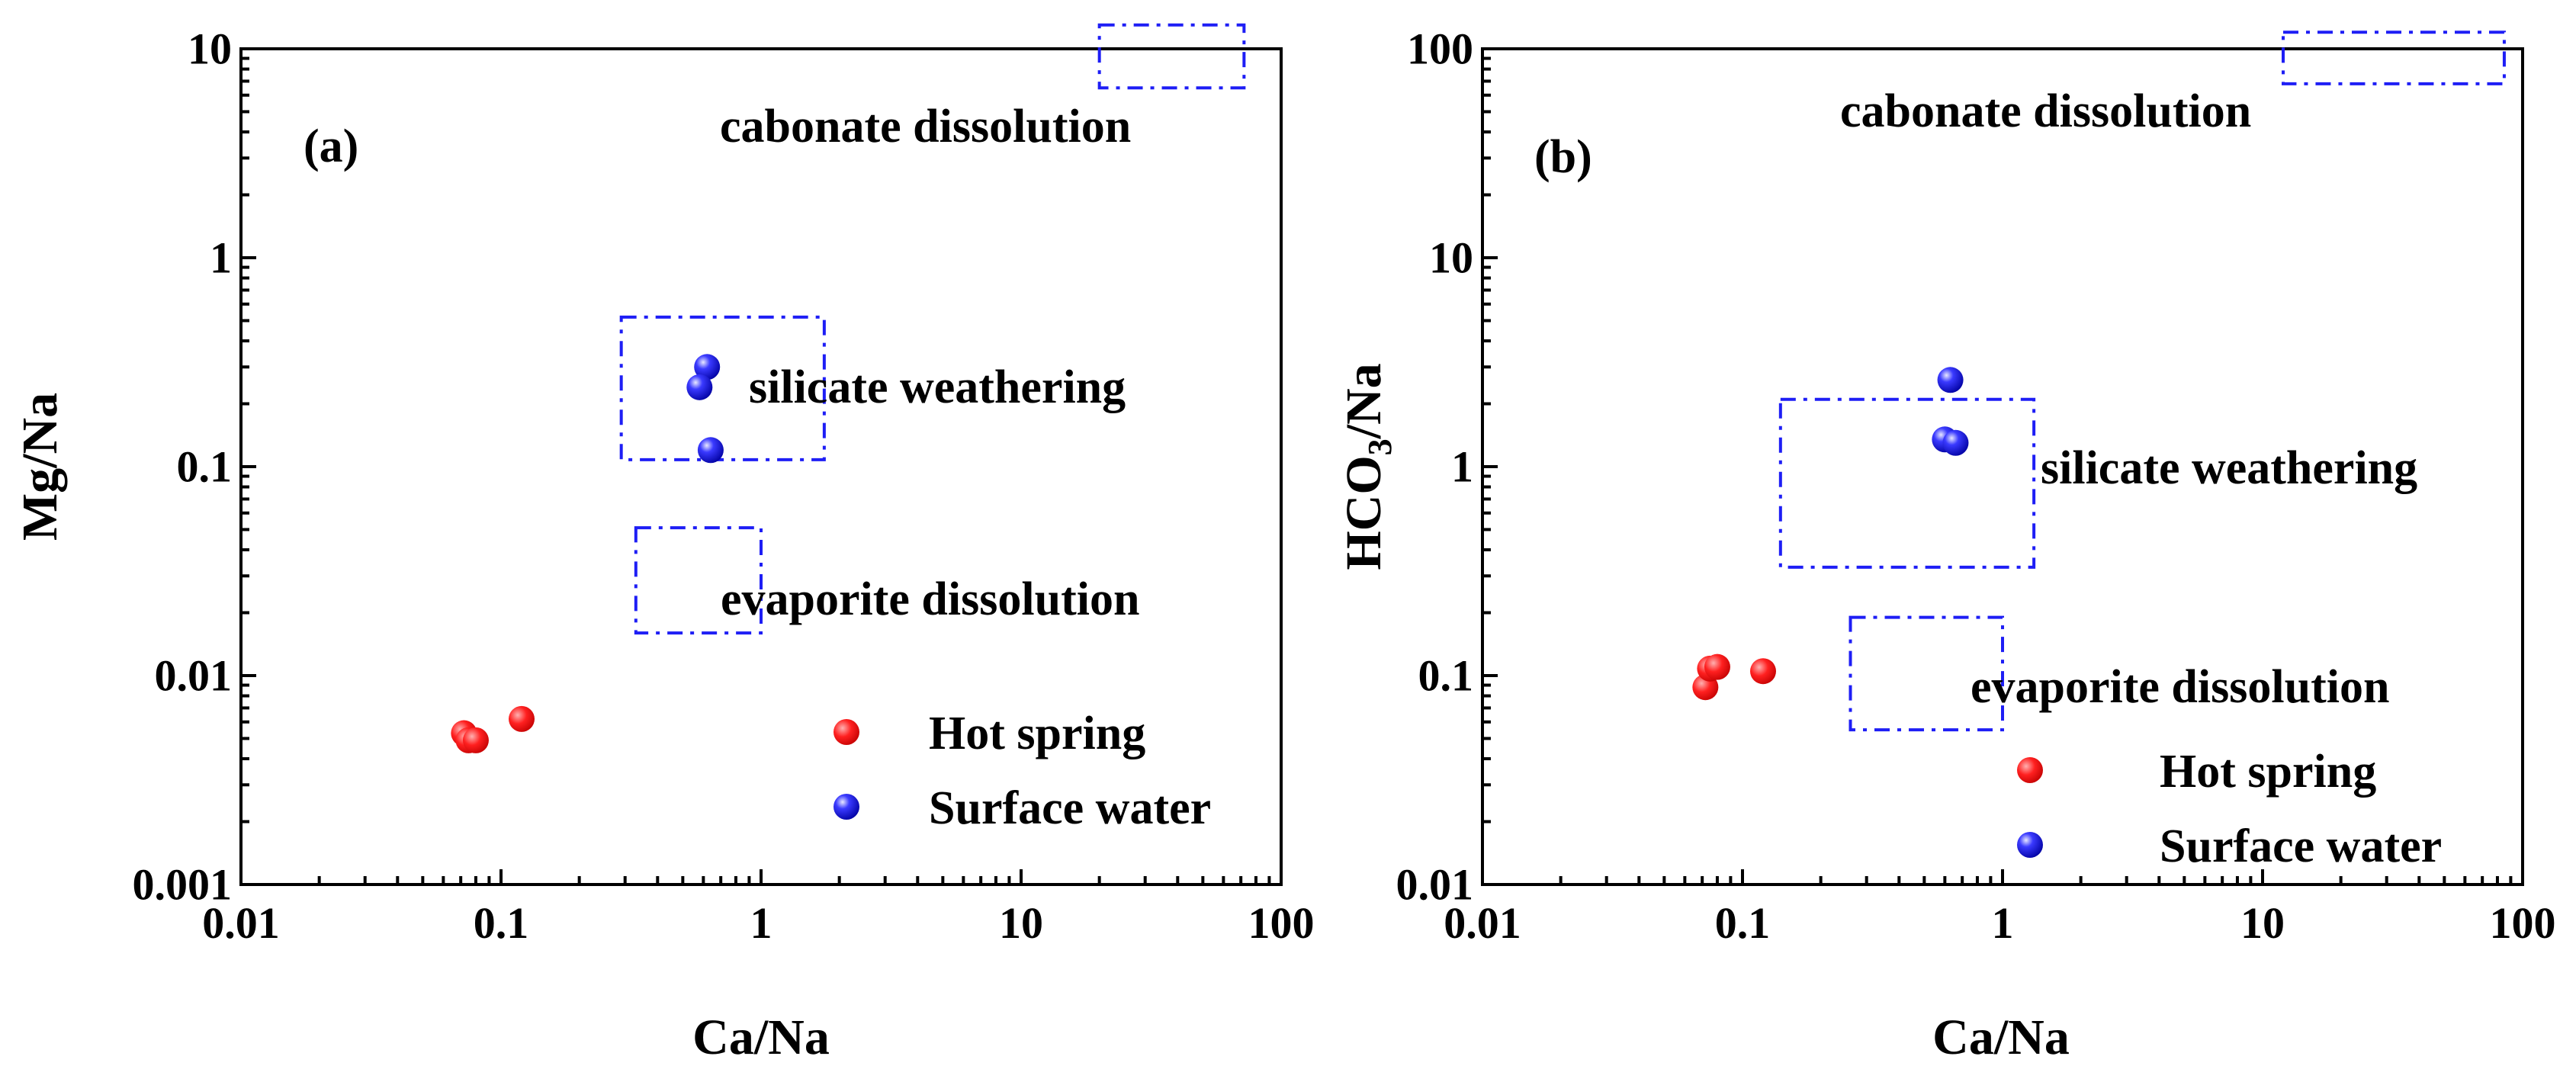 This screenshot has width=2576, height=1082. I want to click on x-tick-label-b-0.1: 0.1, so click(1743, 923).